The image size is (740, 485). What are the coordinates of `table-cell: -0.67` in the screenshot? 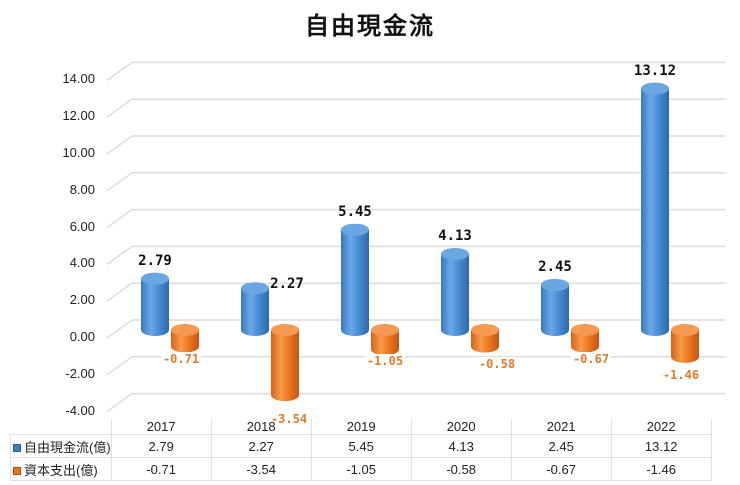 It's located at (561, 469).